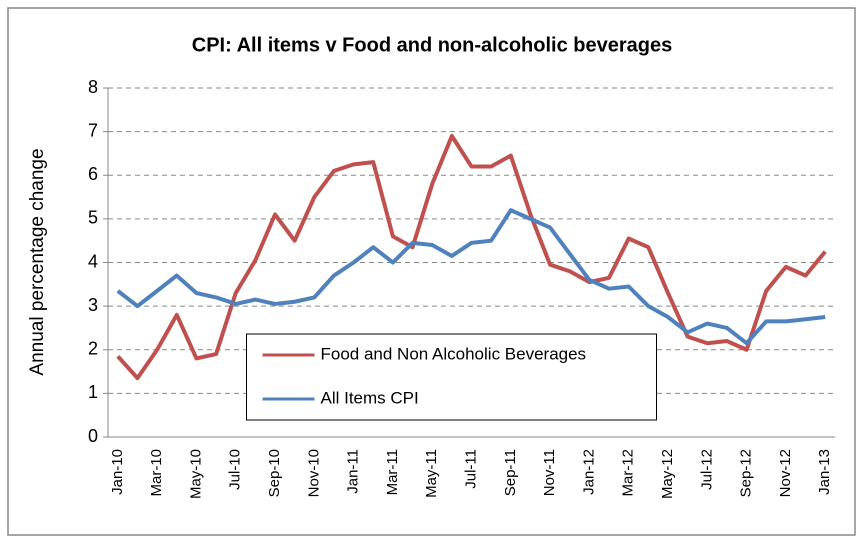 The height and width of the screenshot is (544, 864). What do you see at coordinates (392, 472) in the screenshot?
I see `x-tick-label: Mar-11` at bounding box center [392, 472].